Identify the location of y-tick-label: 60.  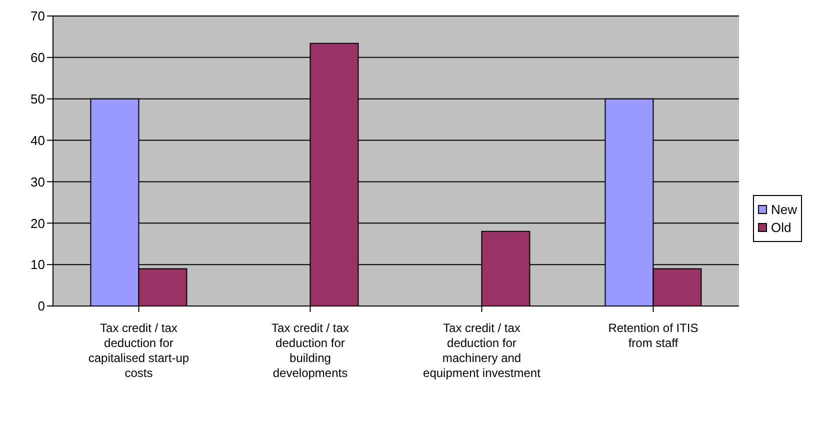
(37, 58).